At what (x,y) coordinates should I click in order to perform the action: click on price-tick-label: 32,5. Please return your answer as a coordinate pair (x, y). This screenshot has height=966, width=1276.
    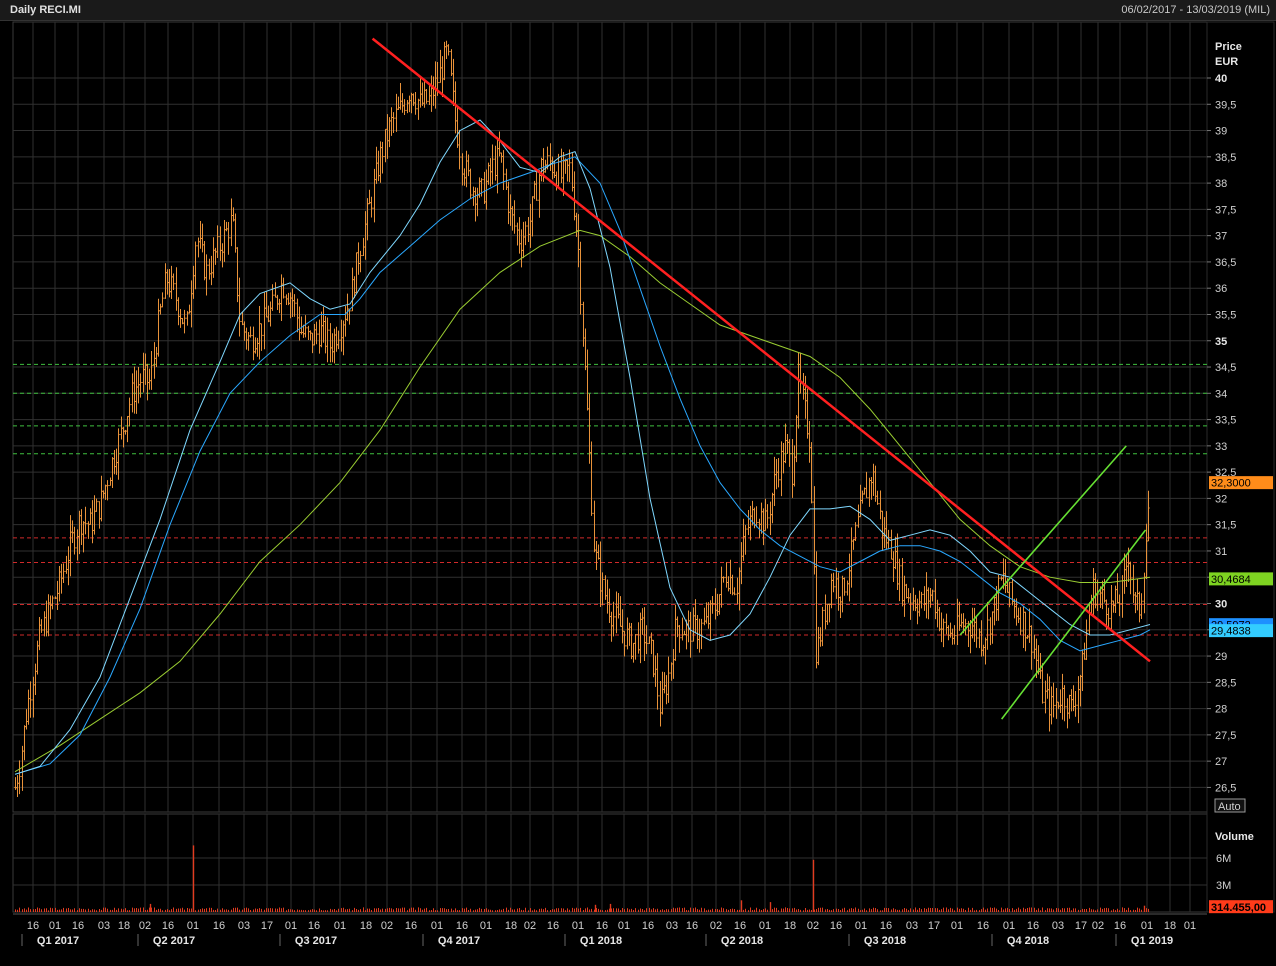
    Looking at the image, I should click on (1225, 473).